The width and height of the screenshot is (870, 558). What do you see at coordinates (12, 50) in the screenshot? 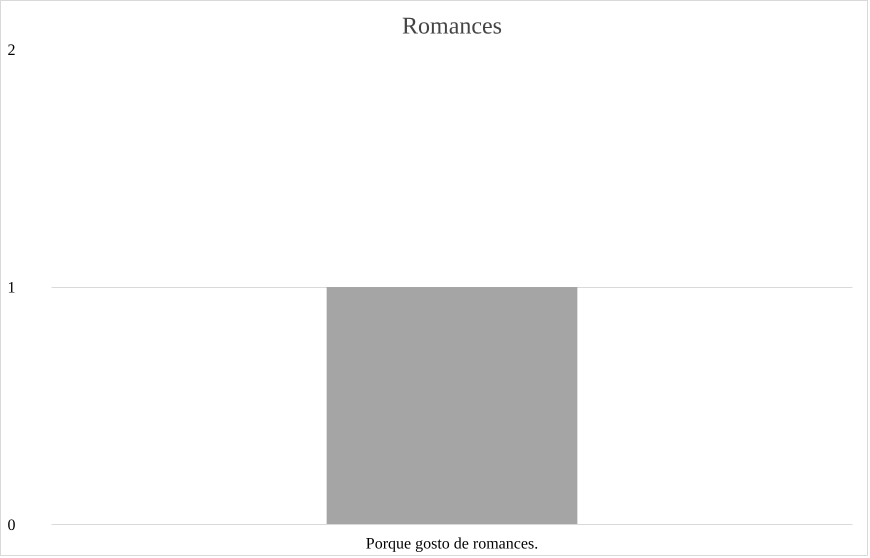
I see `y-tick-label: 2` at bounding box center [12, 50].